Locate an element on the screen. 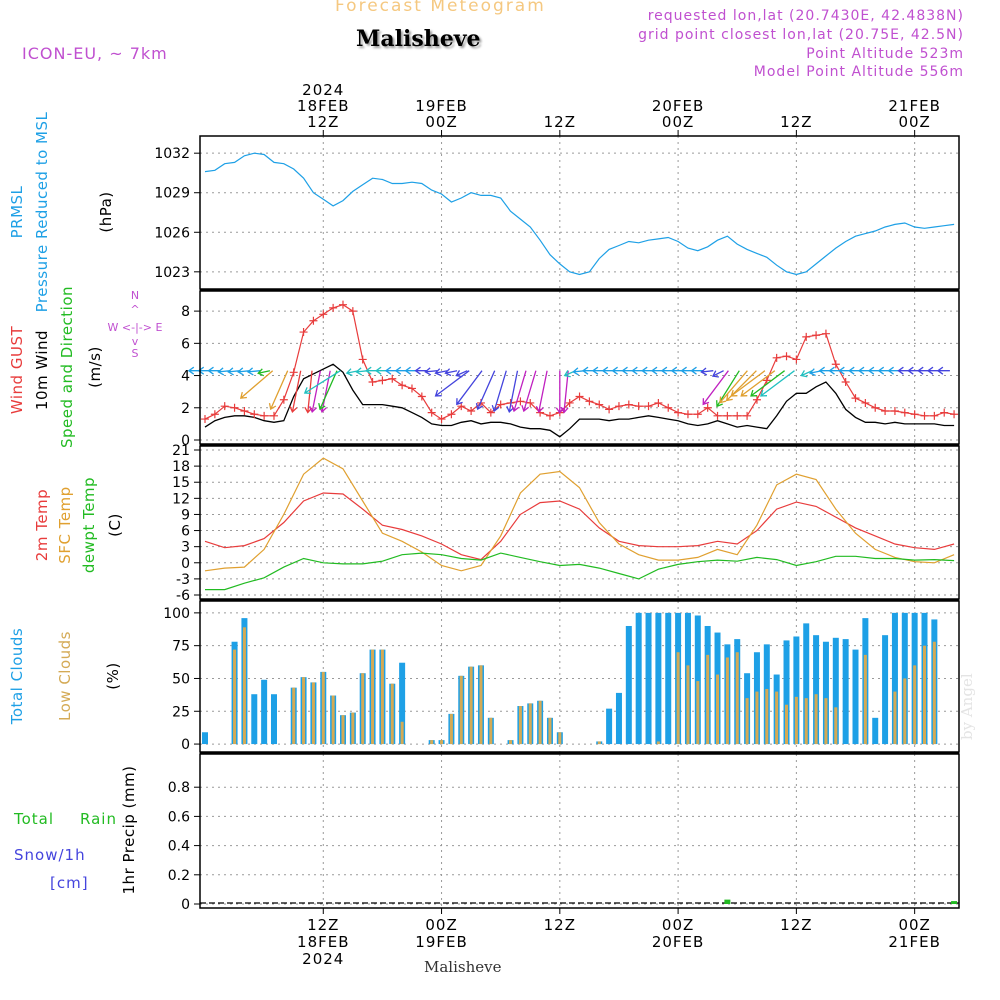 The image size is (1000, 1000). time-label-bottom: 20FEB is located at coordinates (678, 942).